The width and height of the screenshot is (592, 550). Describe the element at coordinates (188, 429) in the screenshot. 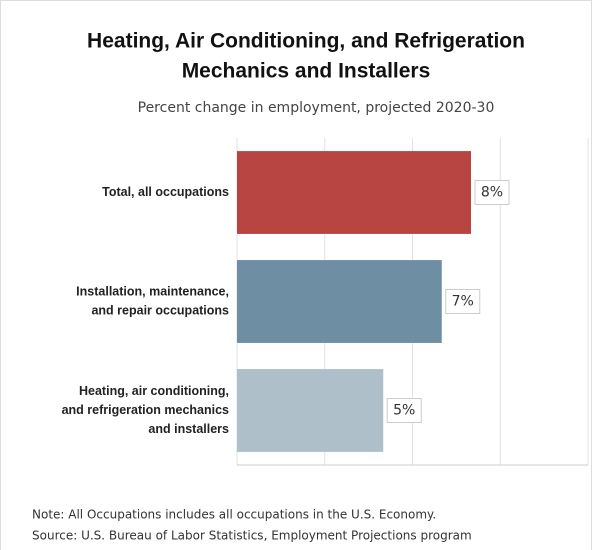

I see `y-tick-label: and installers` at that location.